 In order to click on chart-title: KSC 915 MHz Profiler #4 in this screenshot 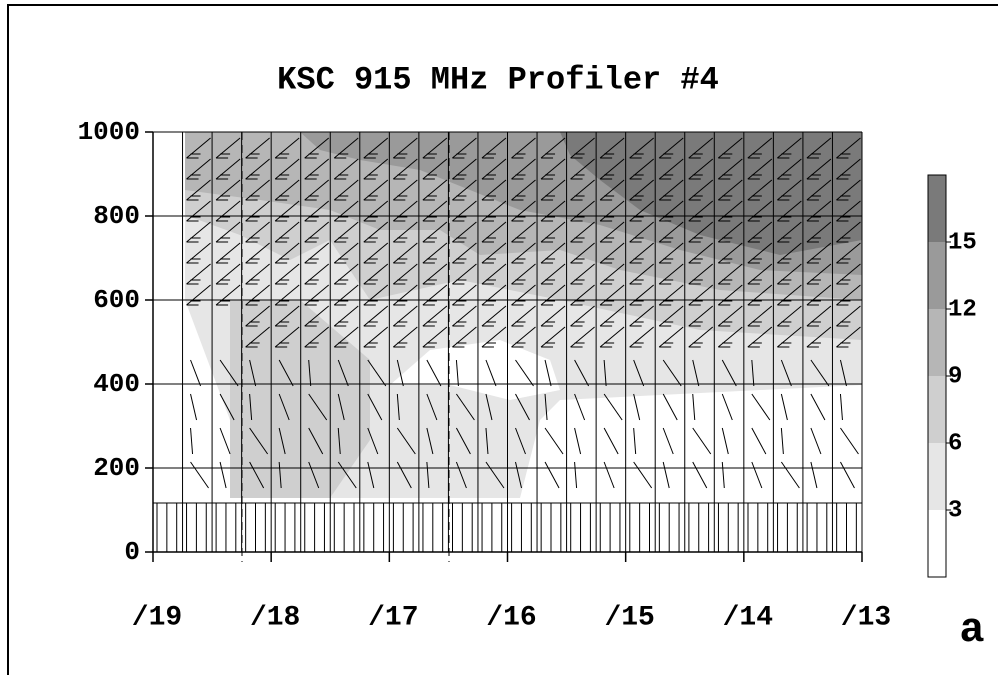, I will do `click(498, 79)`.